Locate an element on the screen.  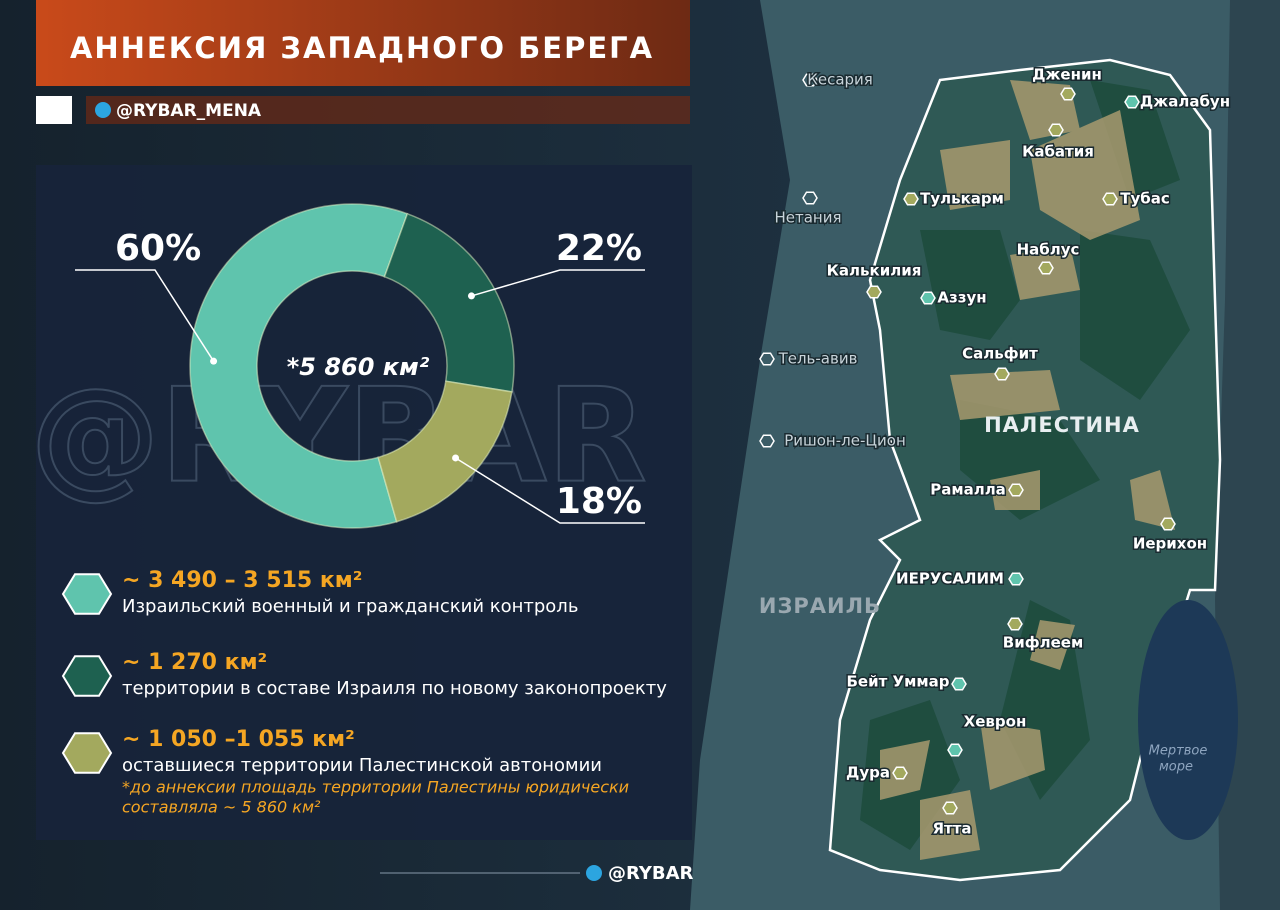
city-label: Иерихон is located at coordinates (1170, 544).